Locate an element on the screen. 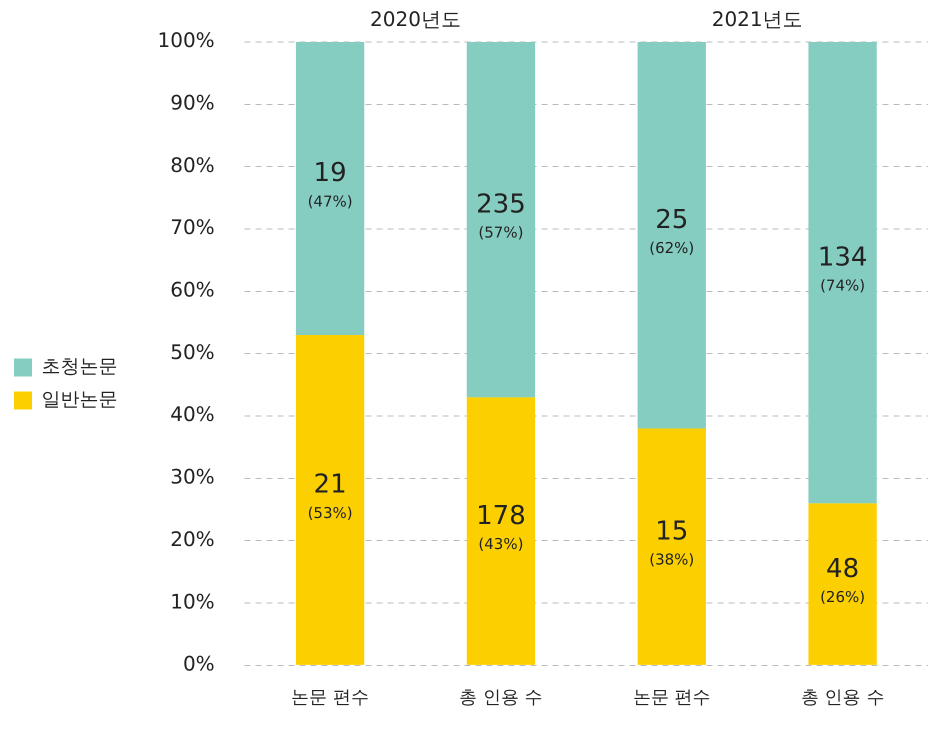 This screenshot has height=741, width=928. y-tick-label: 80% is located at coordinates (192, 164).